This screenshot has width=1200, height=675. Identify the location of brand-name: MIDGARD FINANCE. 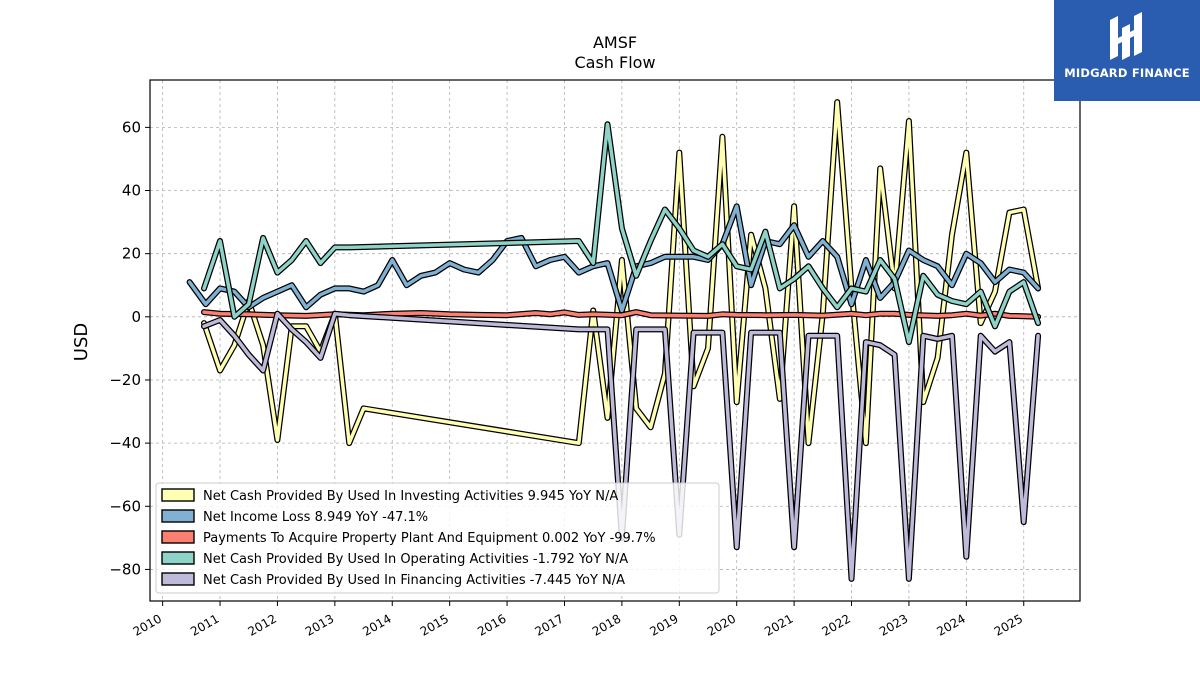
(1127, 73).